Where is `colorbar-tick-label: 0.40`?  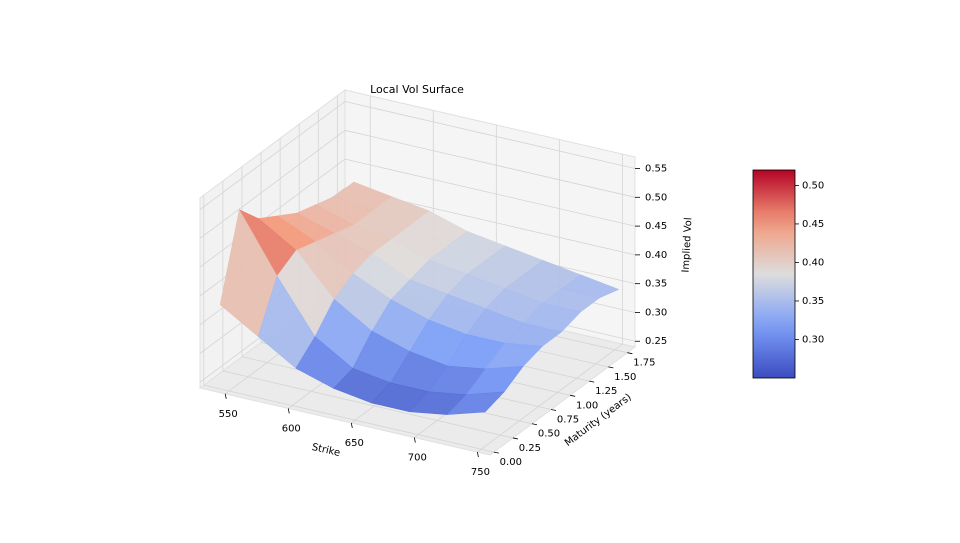
colorbar-tick-label: 0.40 is located at coordinates (813, 262).